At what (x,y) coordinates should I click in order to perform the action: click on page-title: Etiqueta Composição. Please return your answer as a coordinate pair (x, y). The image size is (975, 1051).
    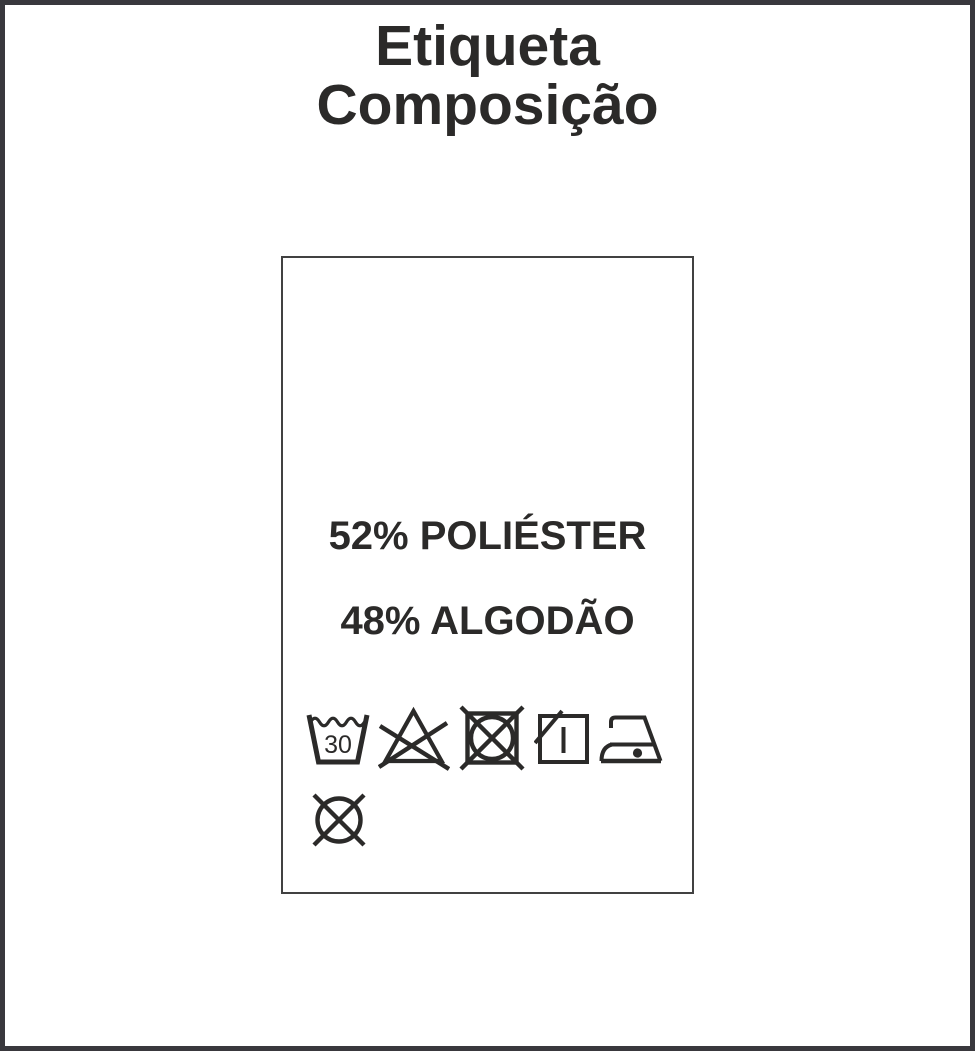
    Looking at the image, I should click on (487, 76).